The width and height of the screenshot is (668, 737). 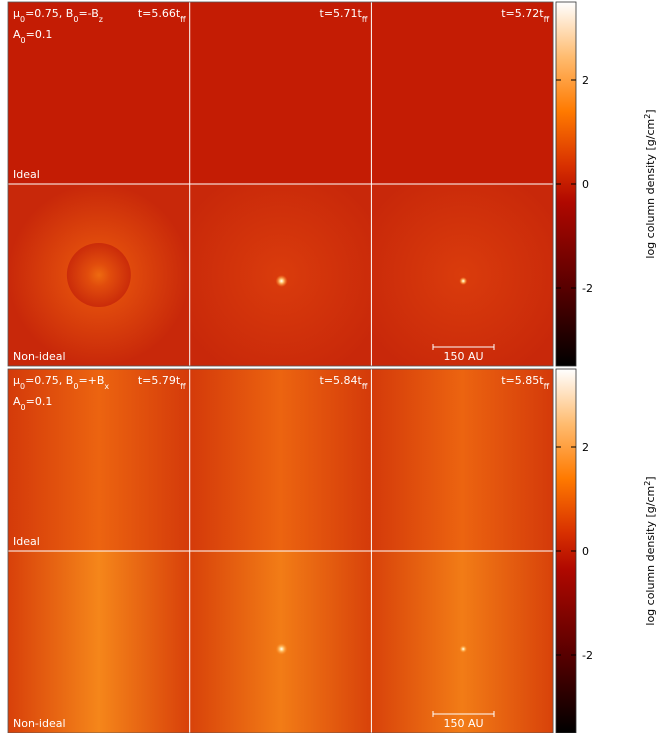 What do you see at coordinates (91, 380) in the screenshot?
I see `label-part: =+B` at bounding box center [91, 380].